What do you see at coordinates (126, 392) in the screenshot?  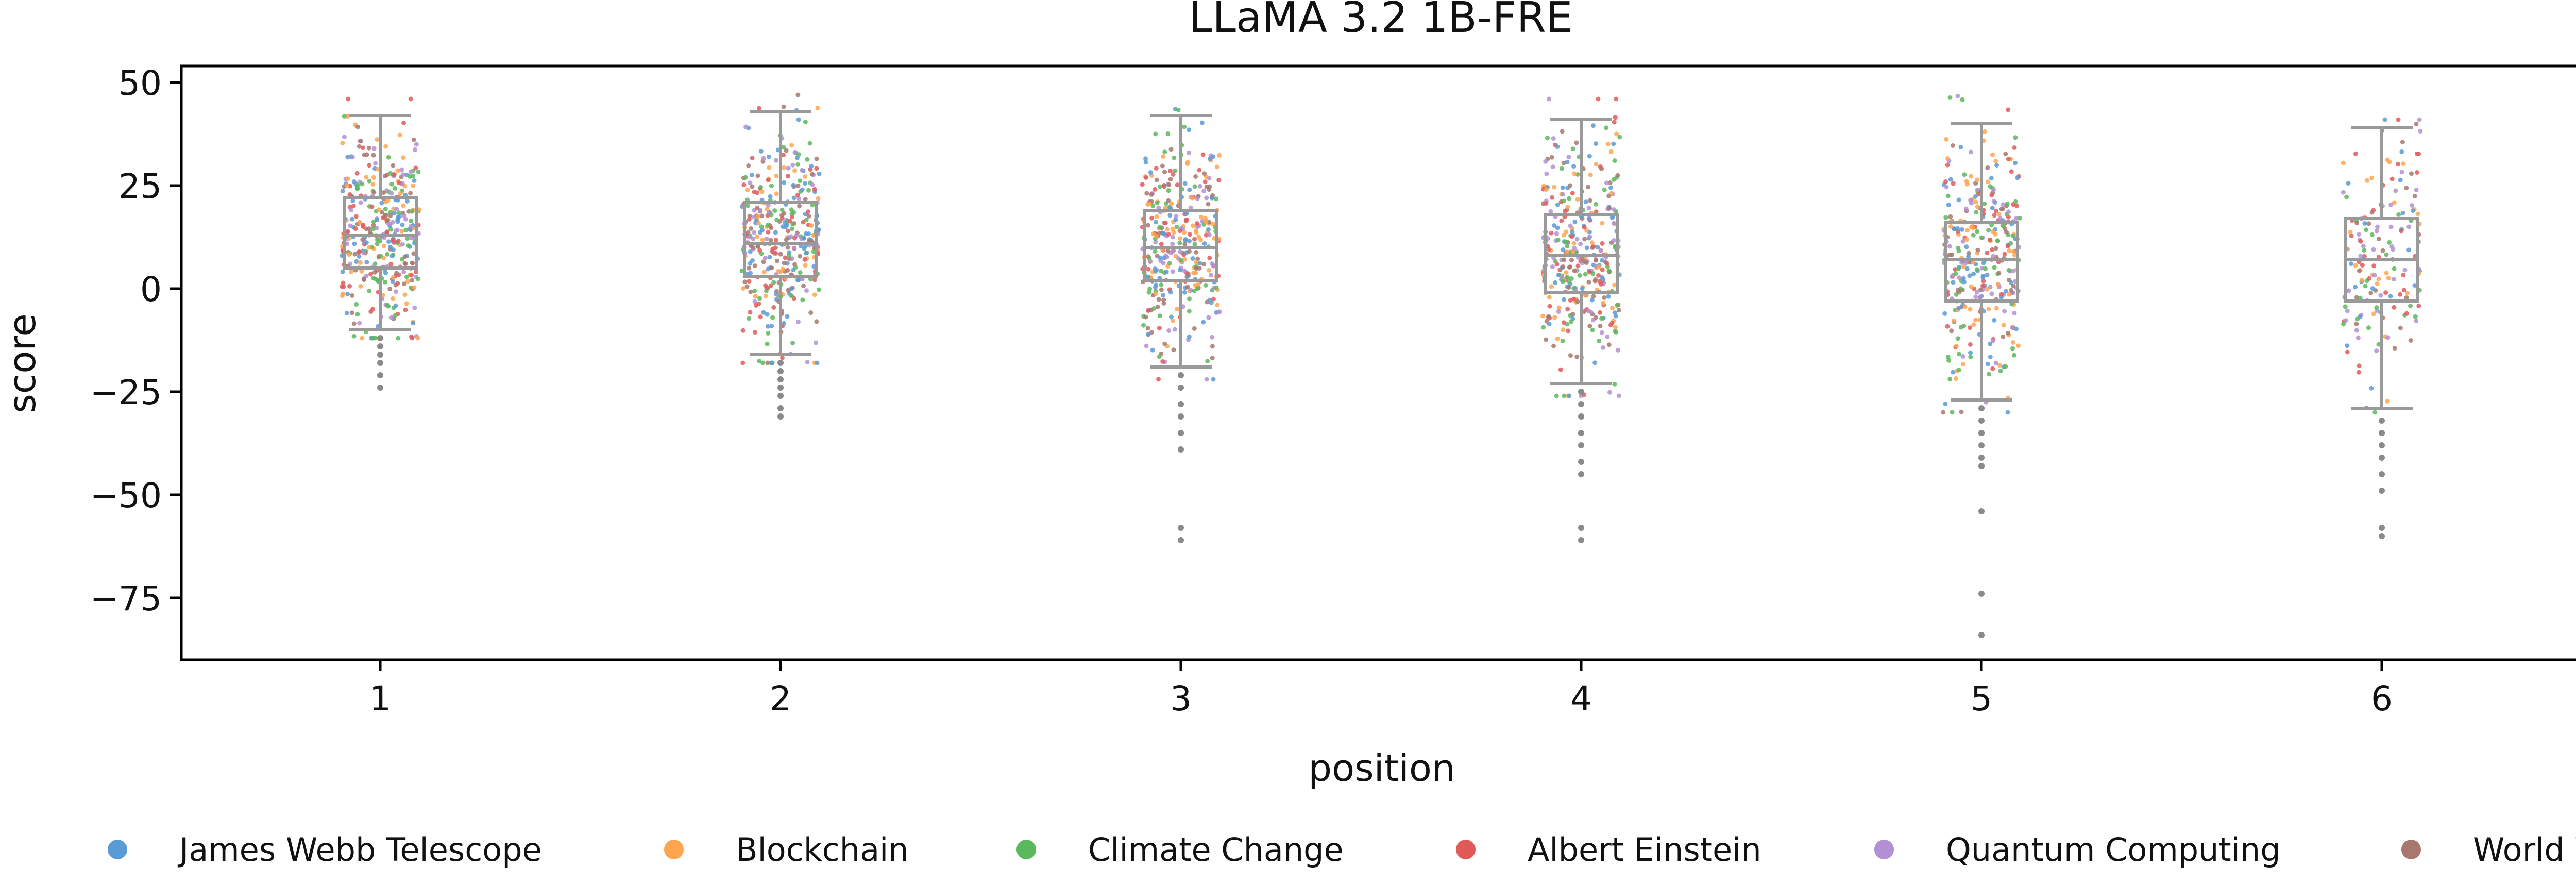 I see `y-tick-label: −25` at bounding box center [126, 392].